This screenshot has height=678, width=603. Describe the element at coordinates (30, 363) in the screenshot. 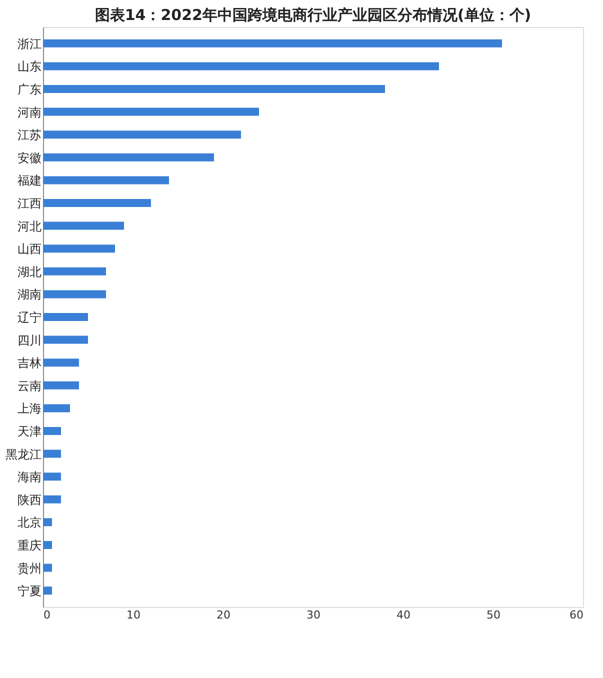

I see `y-tick-label: 吉林` at that location.